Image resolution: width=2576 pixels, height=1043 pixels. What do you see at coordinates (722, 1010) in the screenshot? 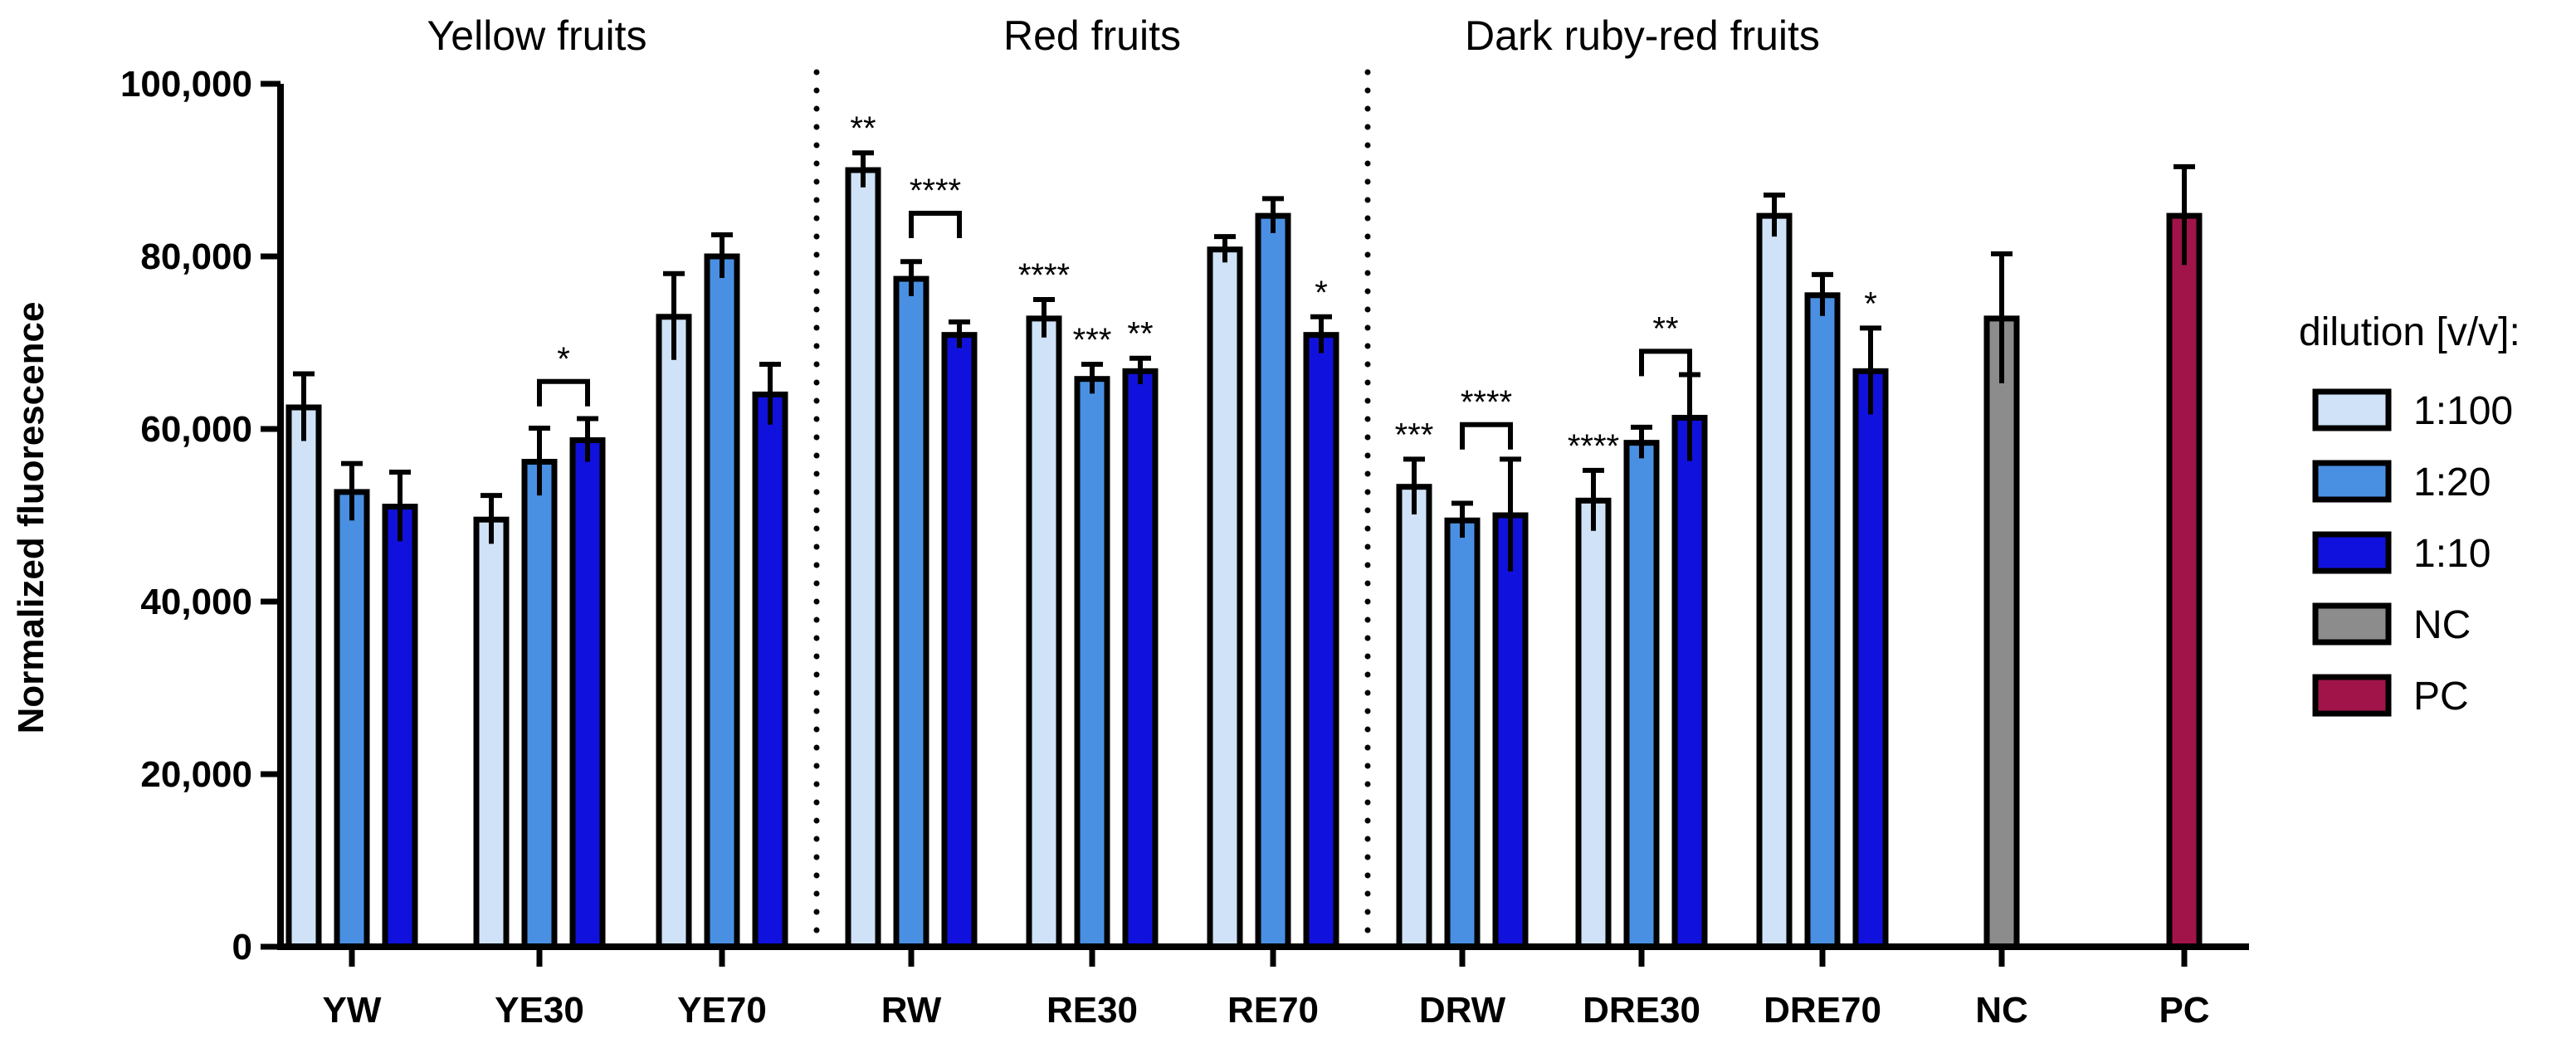
I see `x-tick-label-ye70: YE70` at bounding box center [722, 1010].